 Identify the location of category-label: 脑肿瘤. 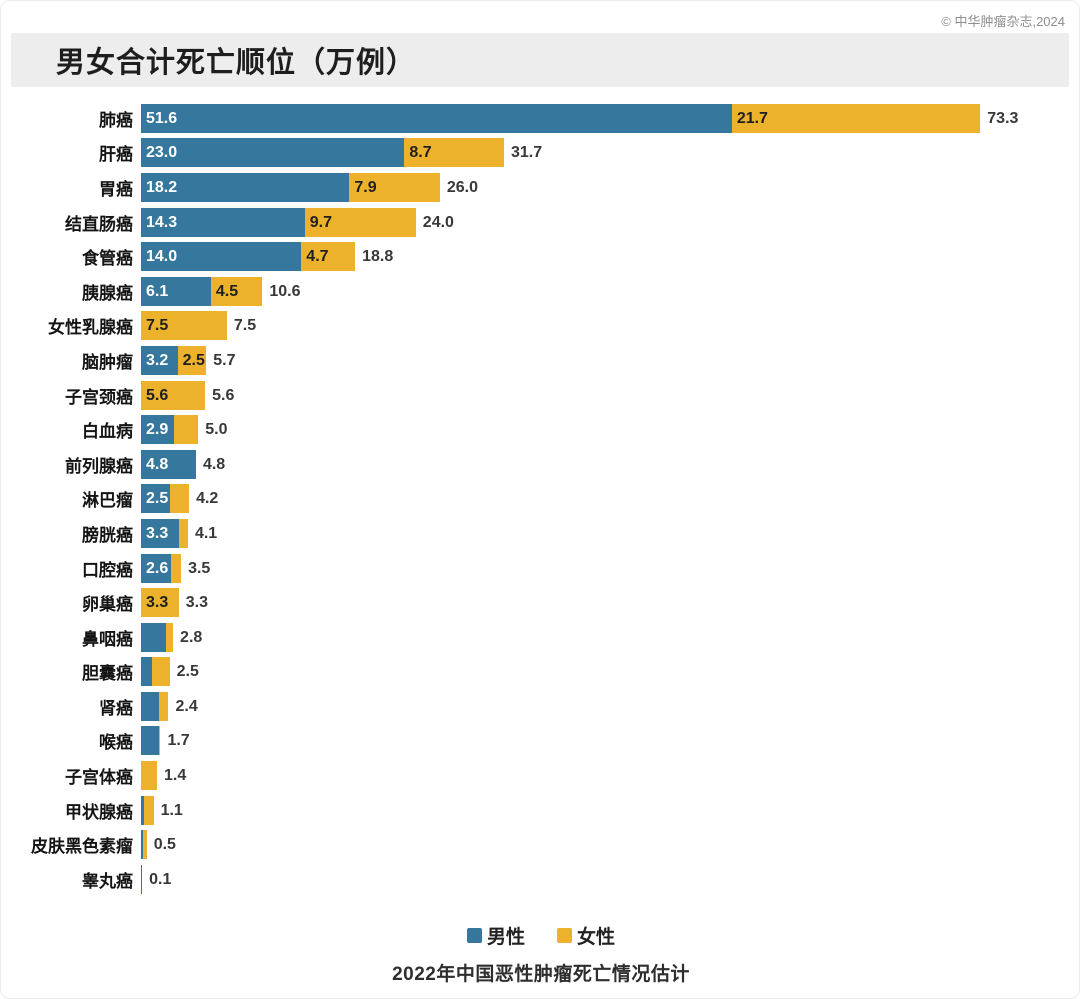
(107, 362).